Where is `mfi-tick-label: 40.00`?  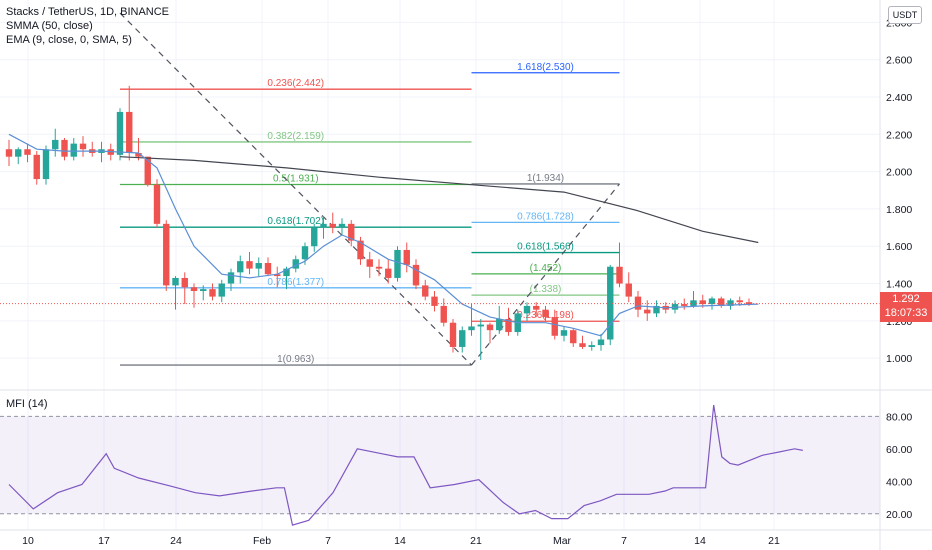
mfi-tick-label: 40.00 is located at coordinates (899, 482).